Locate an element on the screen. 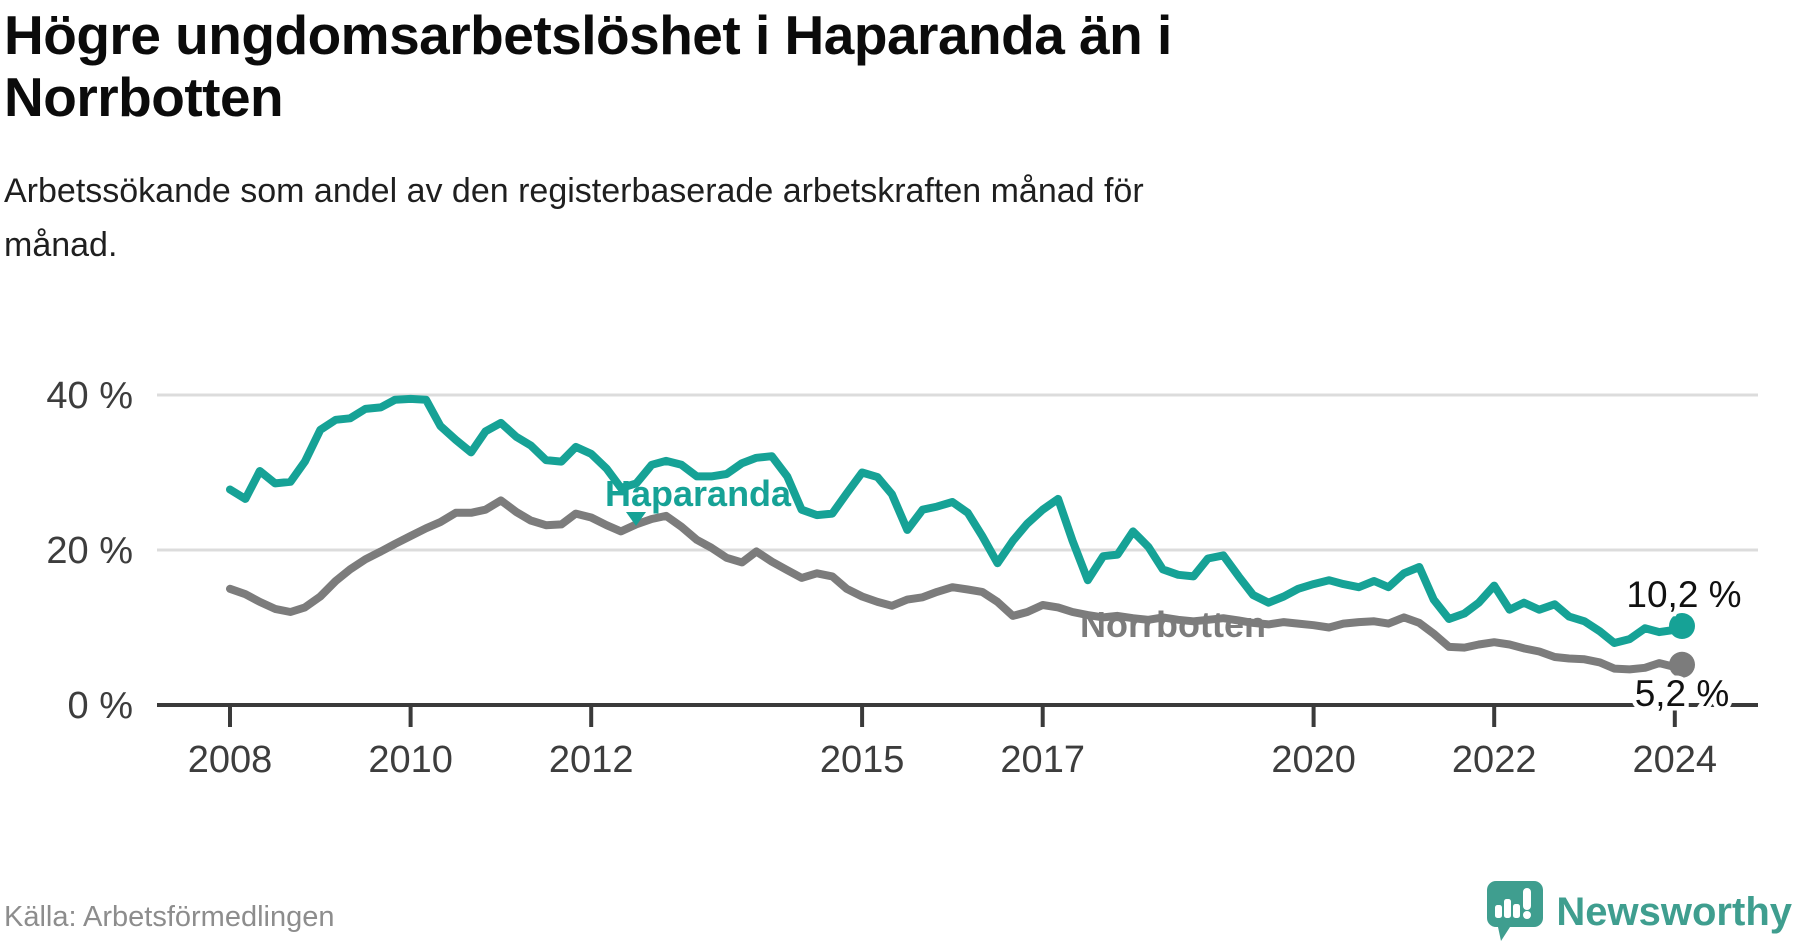 The height and width of the screenshot is (948, 1800). y-axis-tick-labels: 0 % 20 % 40 % is located at coordinates (89, 551).